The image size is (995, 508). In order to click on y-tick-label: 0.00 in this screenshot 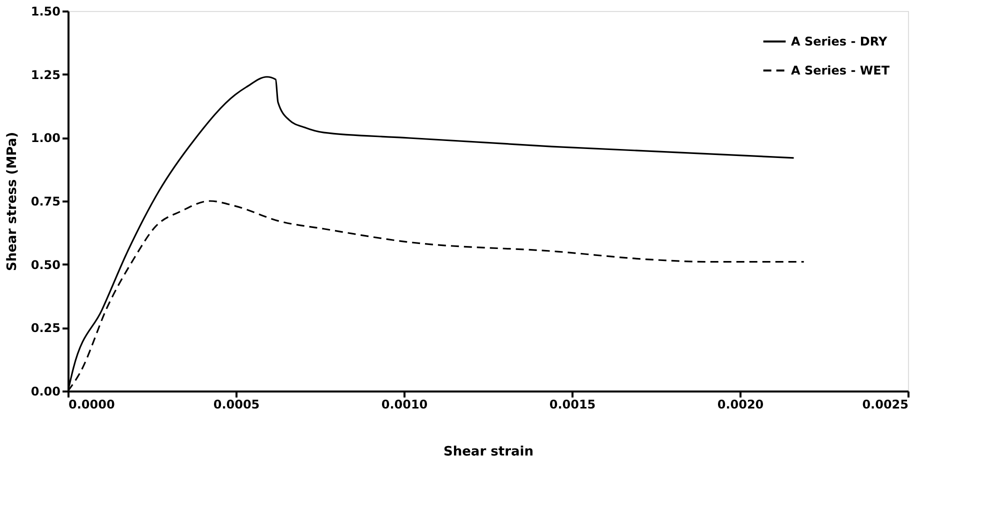, I will do `click(45, 391)`.